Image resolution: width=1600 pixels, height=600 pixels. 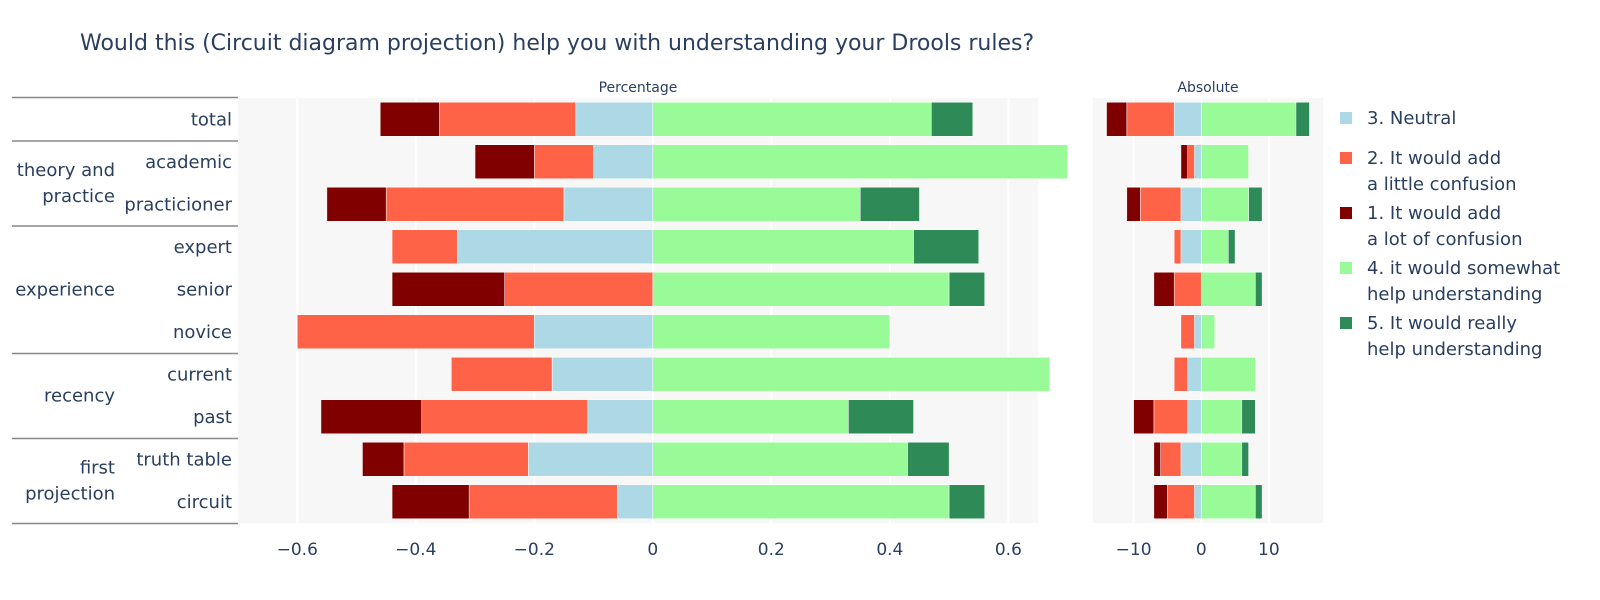 I want to click on abs-bar-neutral-past, so click(x=1194, y=416).